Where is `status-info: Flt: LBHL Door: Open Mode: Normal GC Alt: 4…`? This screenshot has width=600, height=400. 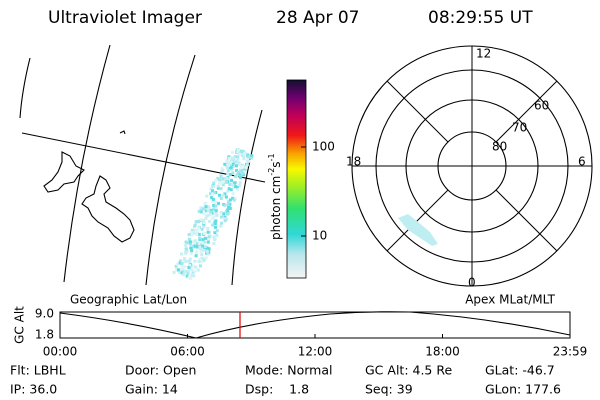 status-info: Flt: LBHL Door: Open Mode: Normal GC Alt: 4… is located at coordinates (285, 380).